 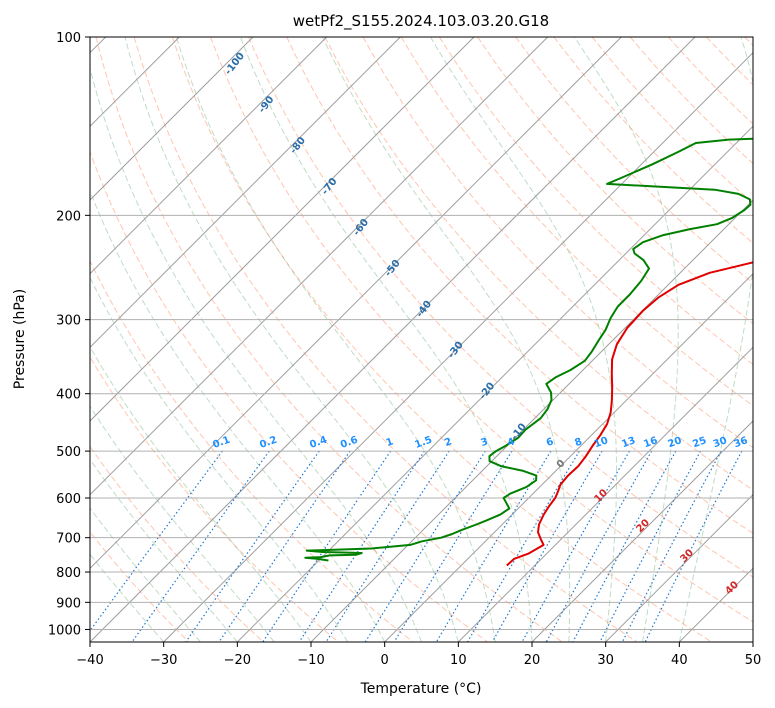 What do you see at coordinates (601, 442) in the screenshot?
I see `mixing-ratio-label: 10` at bounding box center [601, 442].